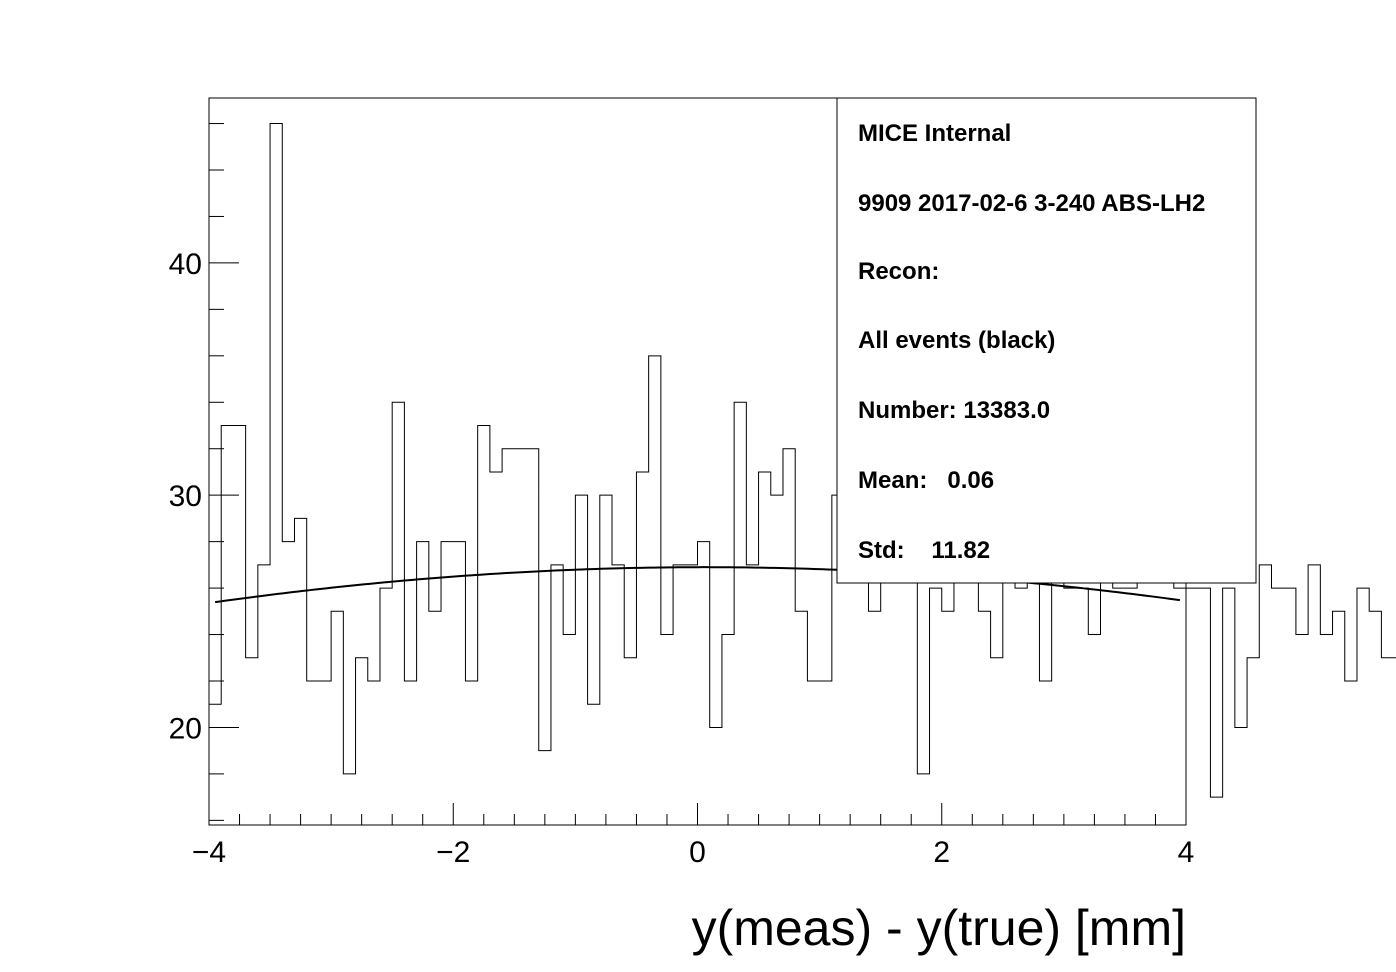 Image resolution: width=1396 pixels, height=972 pixels. What do you see at coordinates (926, 480) in the screenshot?
I see `stats-line-mean: Mean: 0.06` at bounding box center [926, 480].